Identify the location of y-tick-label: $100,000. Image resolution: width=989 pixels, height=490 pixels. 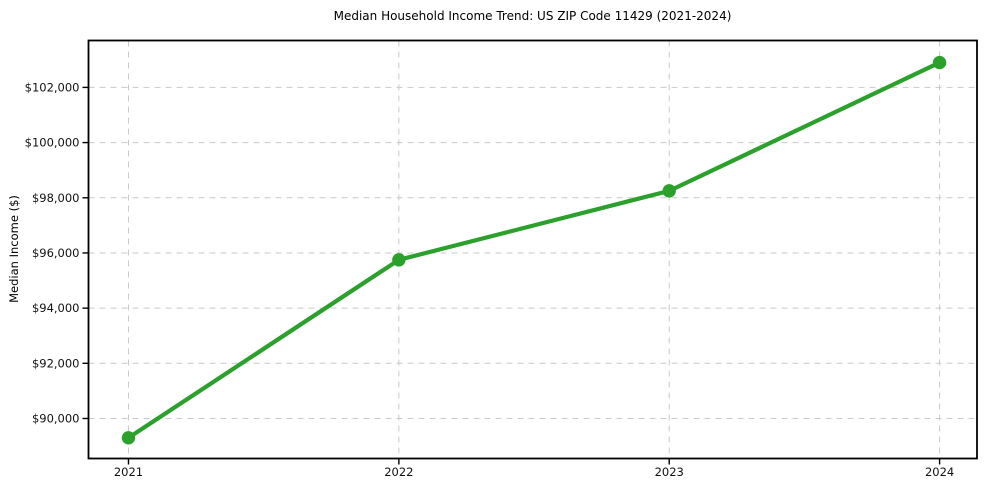
(52, 143).